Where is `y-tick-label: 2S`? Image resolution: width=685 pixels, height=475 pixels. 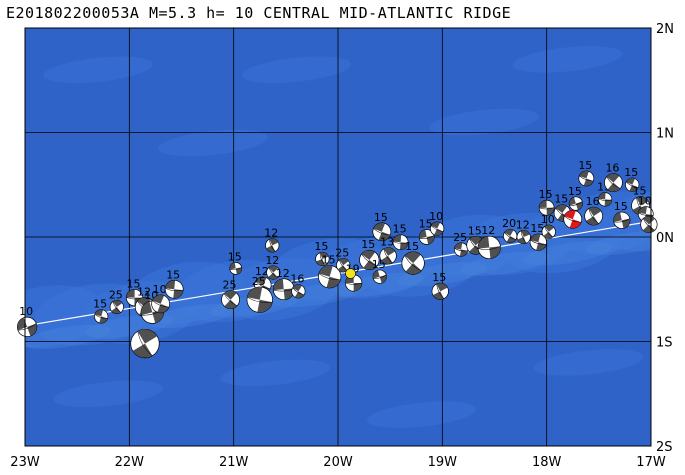 y-tick-label: 2S is located at coordinates (664, 447).